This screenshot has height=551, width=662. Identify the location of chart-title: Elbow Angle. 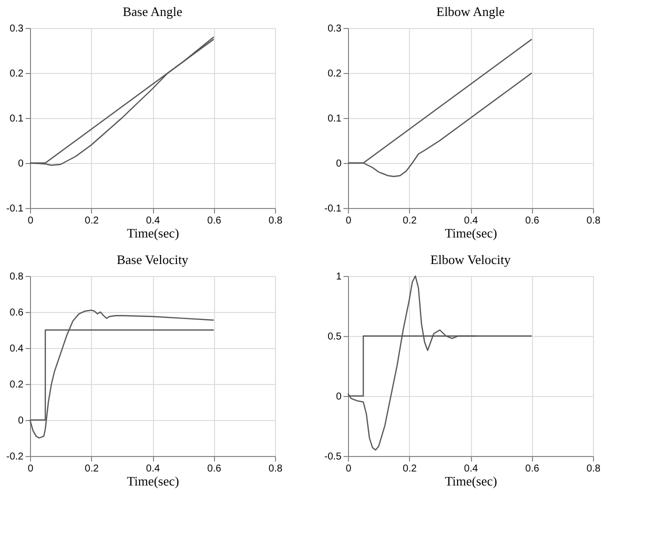
(470, 11).